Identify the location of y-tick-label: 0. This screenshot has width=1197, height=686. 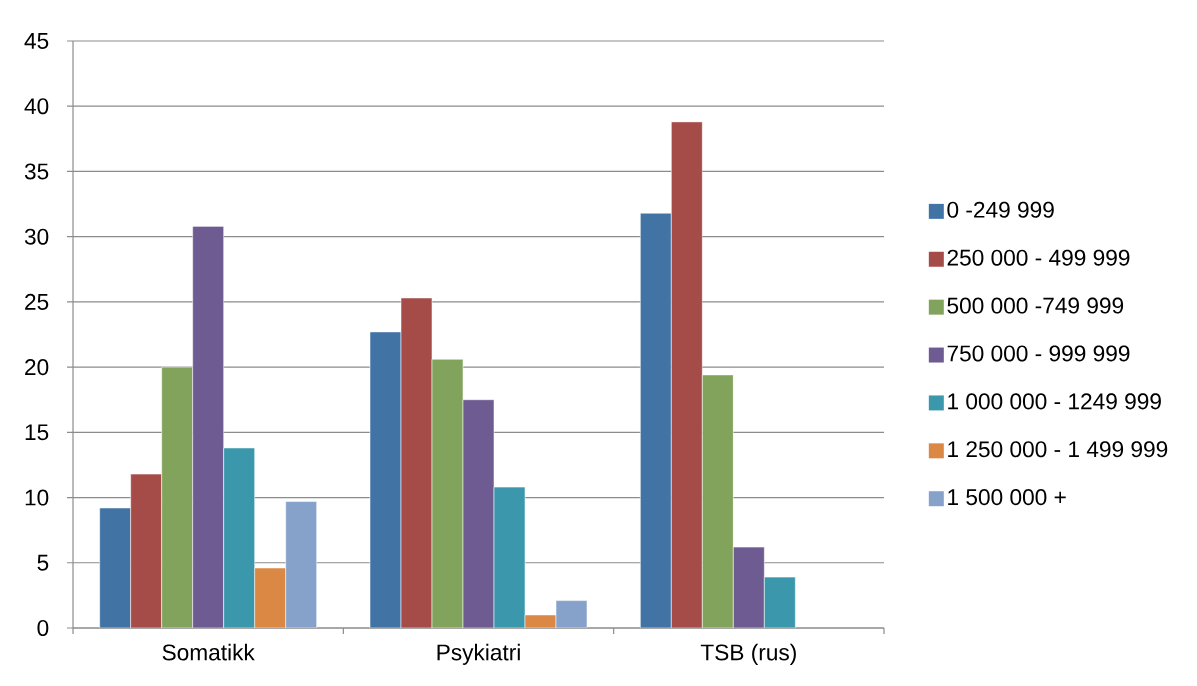
(43, 628).